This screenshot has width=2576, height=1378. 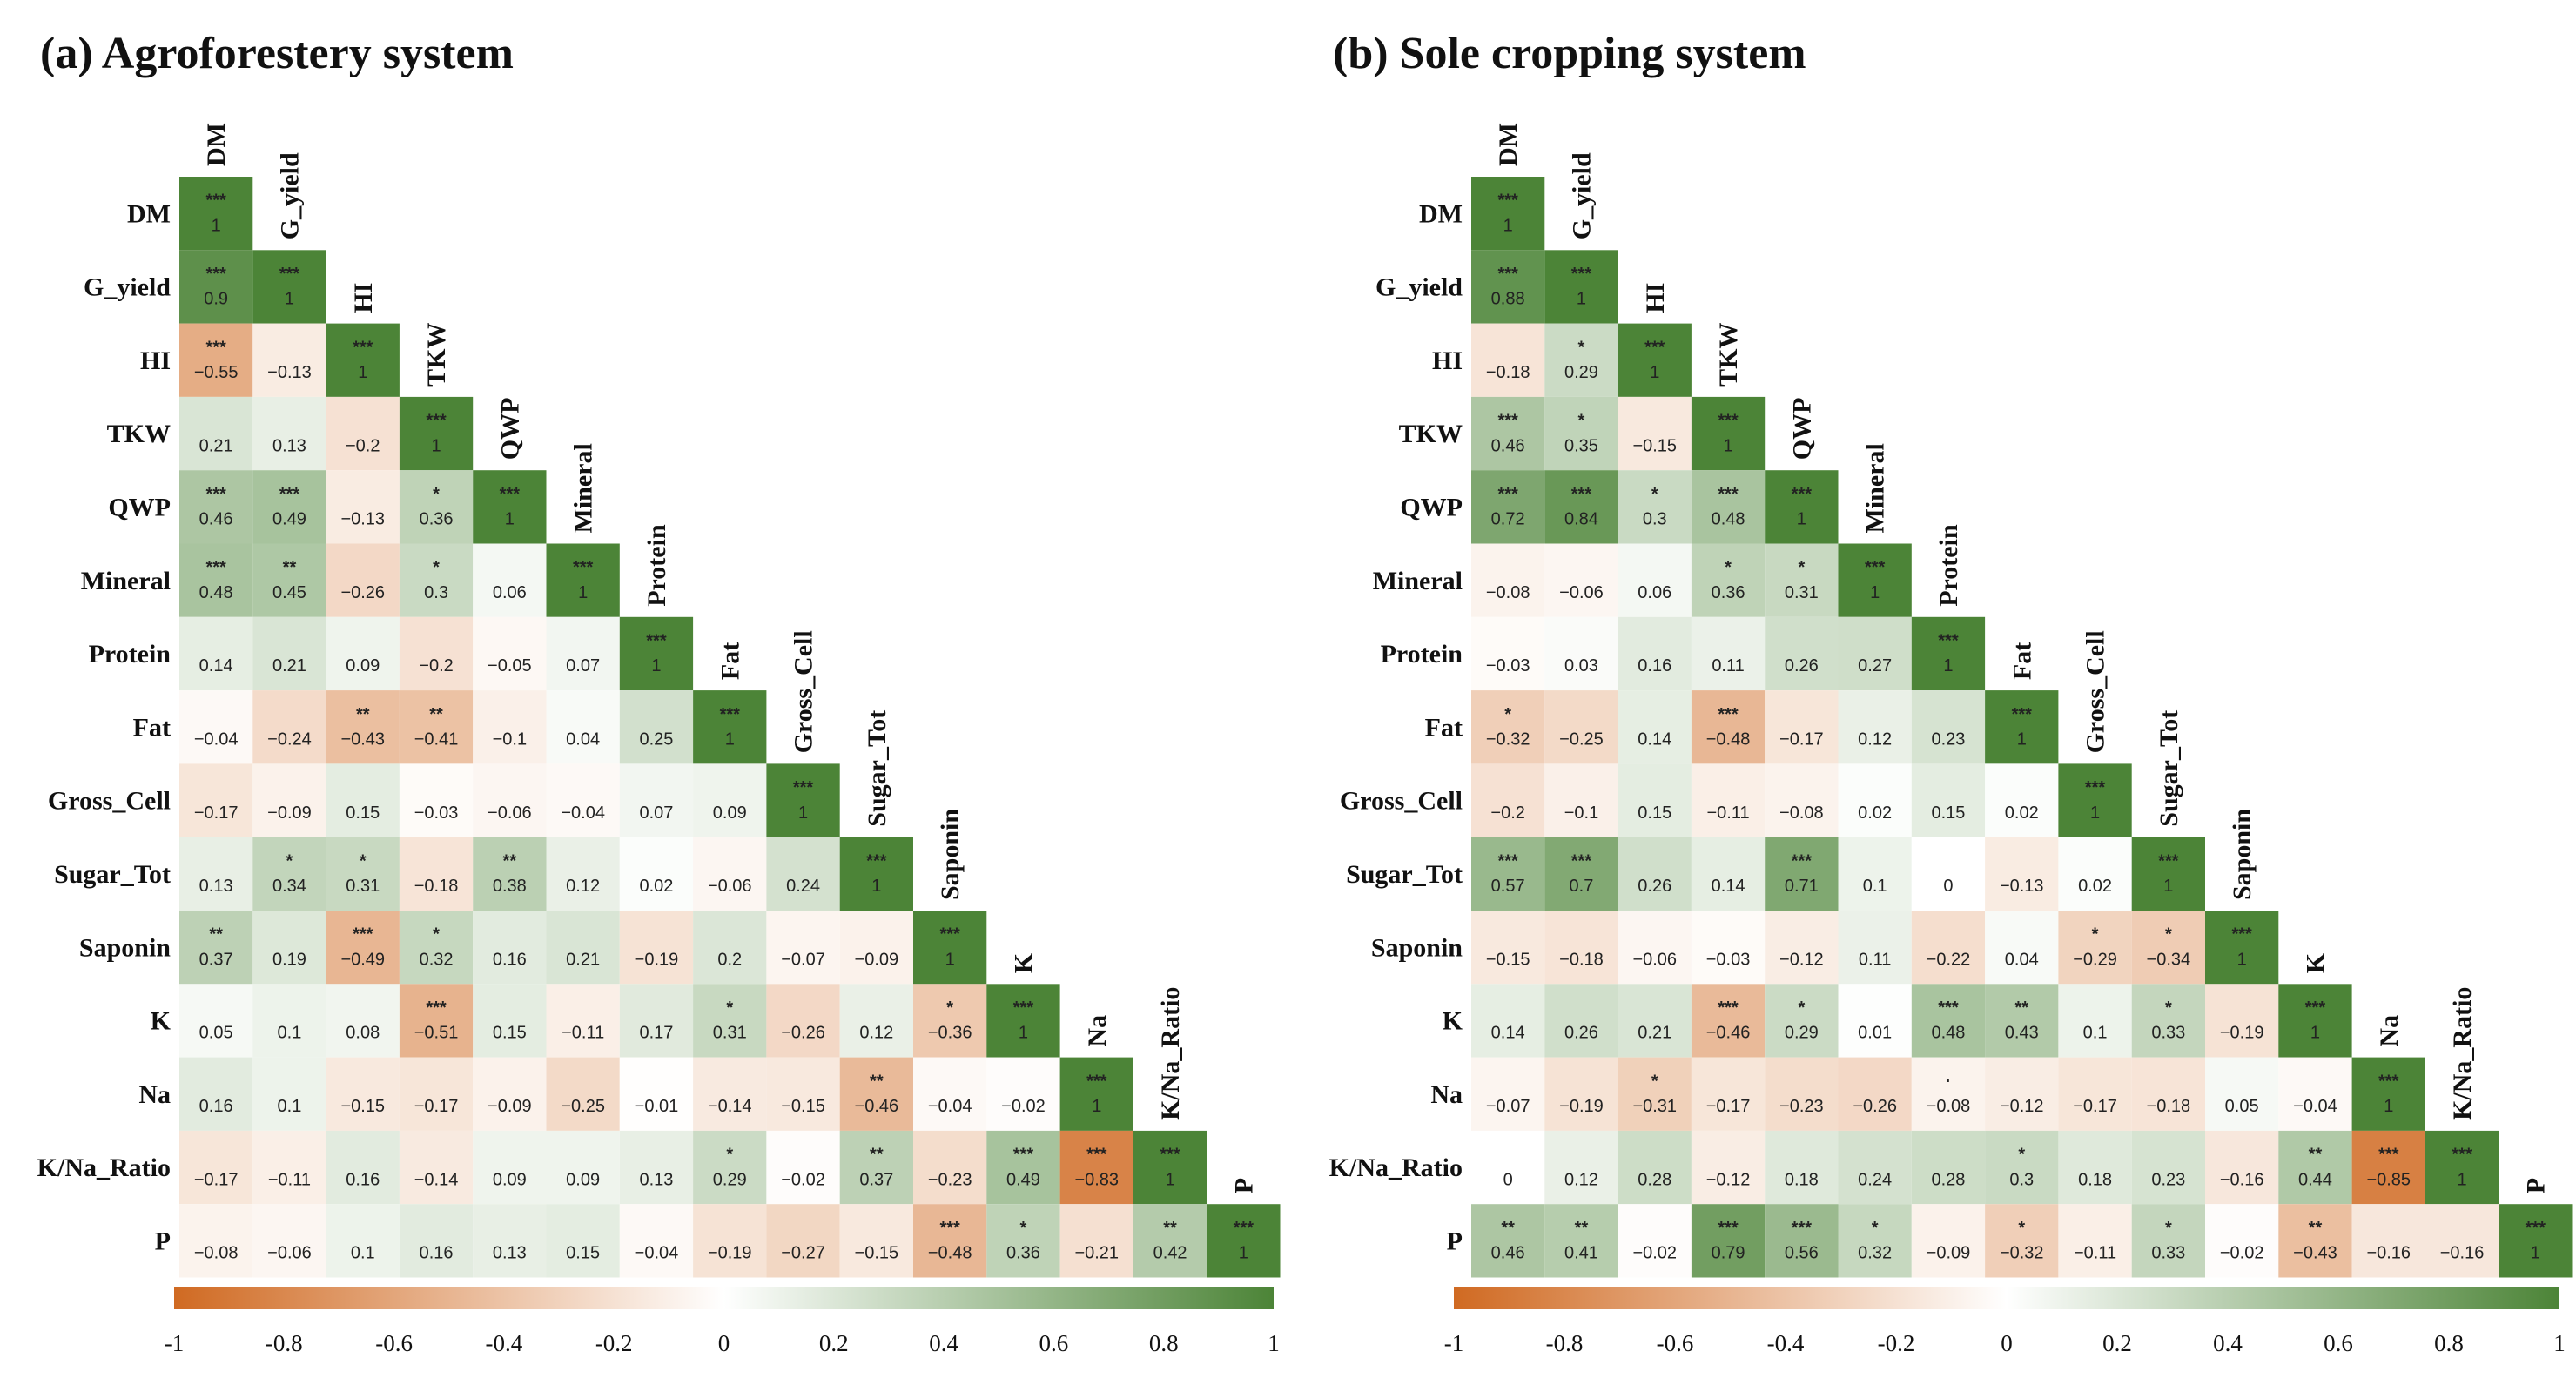 What do you see at coordinates (1441, 213) in the screenshot?
I see `row-label: DM` at bounding box center [1441, 213].